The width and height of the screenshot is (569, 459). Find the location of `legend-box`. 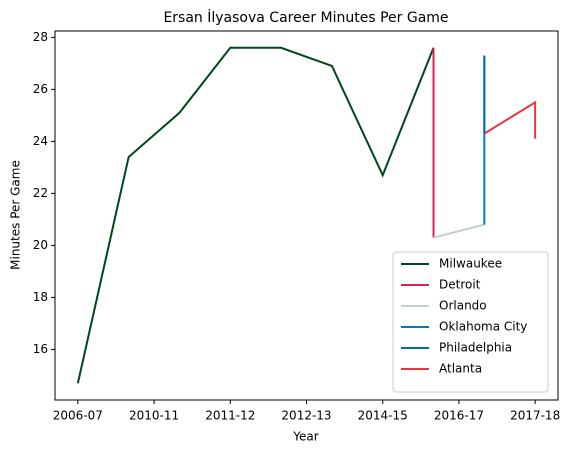

legend-box is located at coordinates (470, 322).